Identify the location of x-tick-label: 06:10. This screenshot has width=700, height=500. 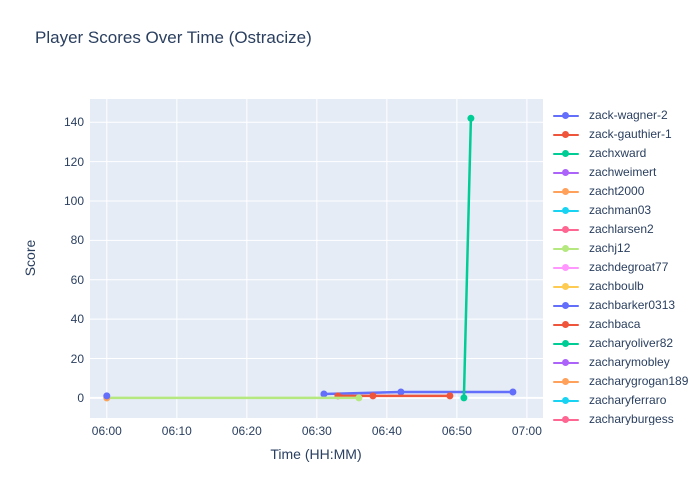
(176, 431).